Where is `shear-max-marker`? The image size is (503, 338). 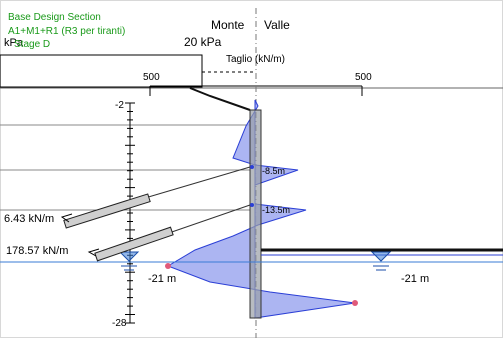 shear-max-marker is located at coordinates (355, 303).